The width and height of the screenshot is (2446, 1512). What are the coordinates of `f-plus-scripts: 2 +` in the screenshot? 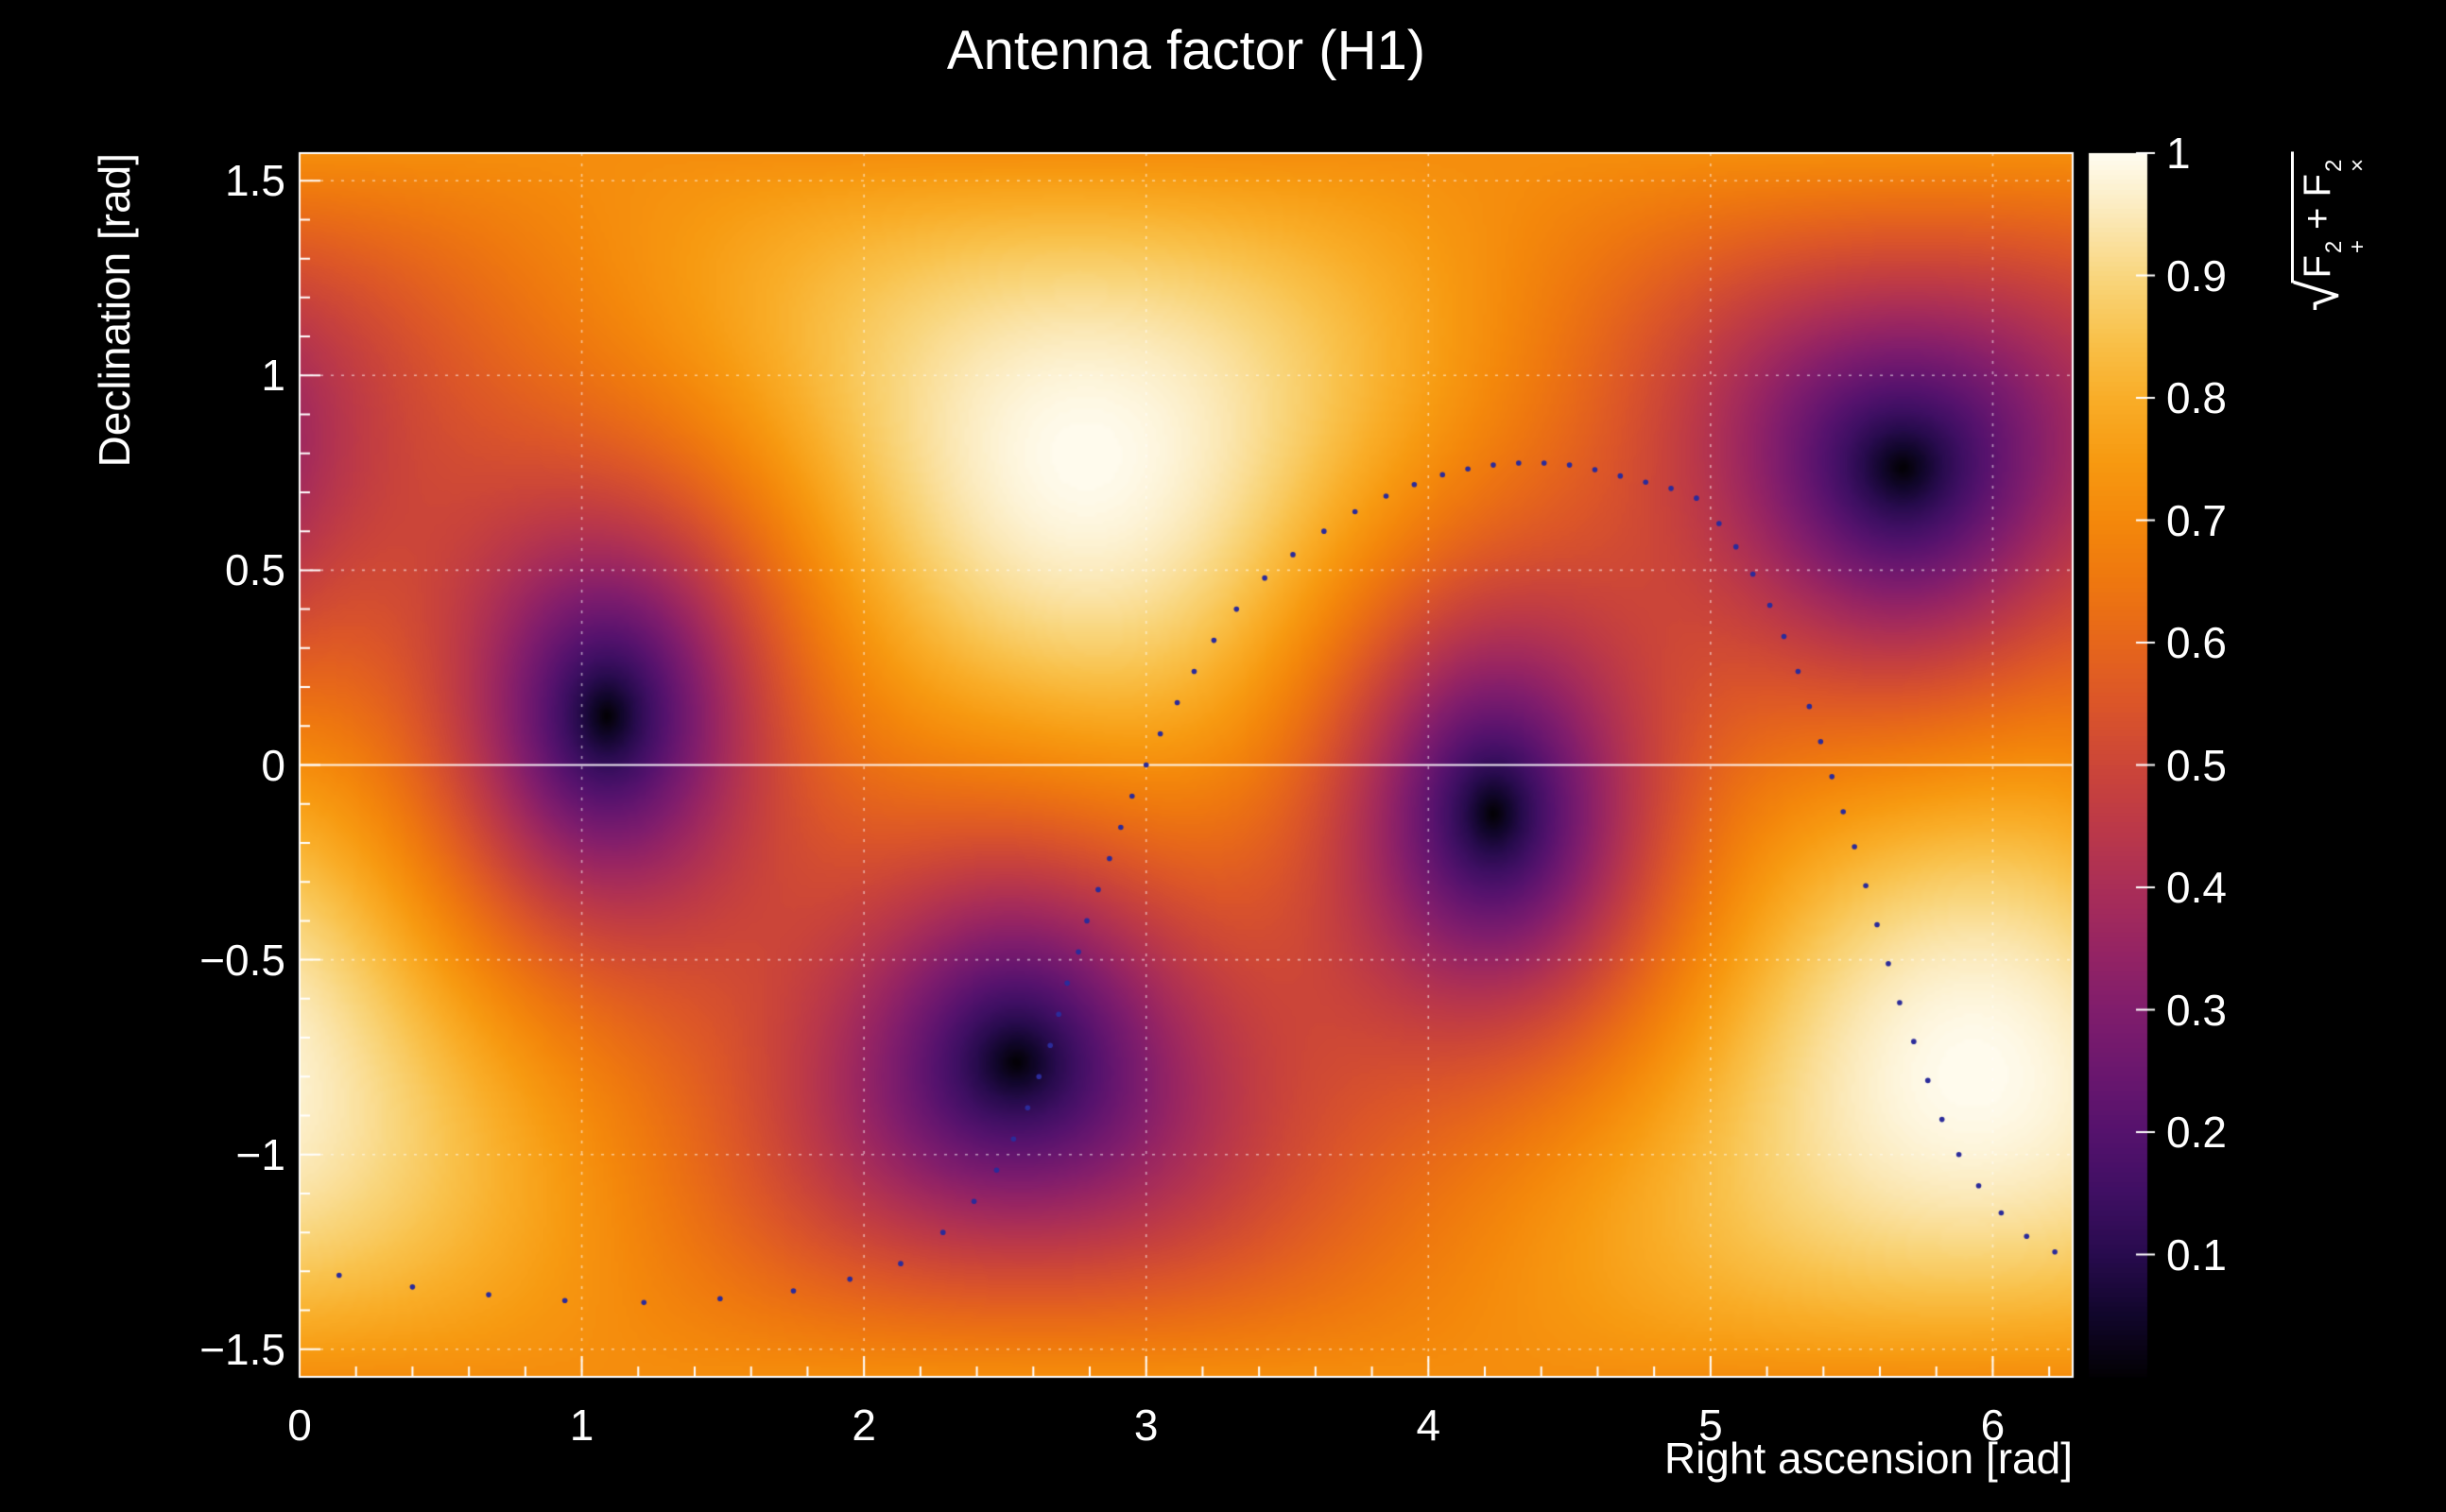 It's located at (2346, 247).